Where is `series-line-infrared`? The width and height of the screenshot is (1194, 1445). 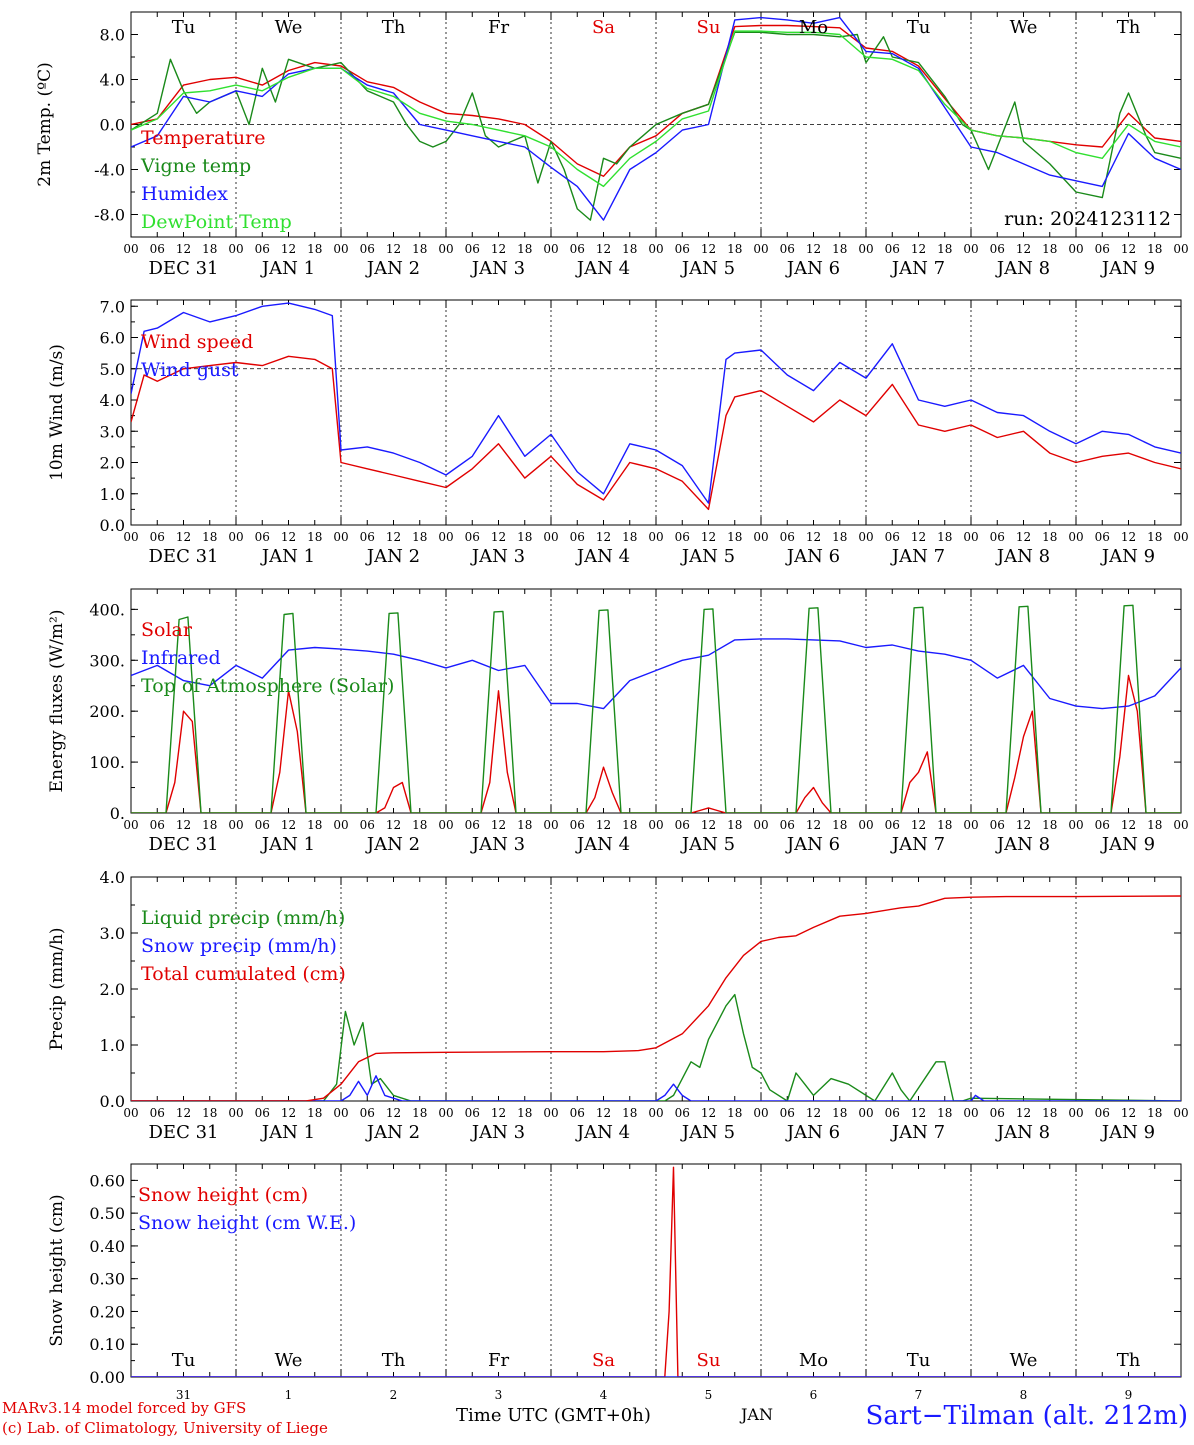 series-line-infrared is located at coordinates (656, 674).